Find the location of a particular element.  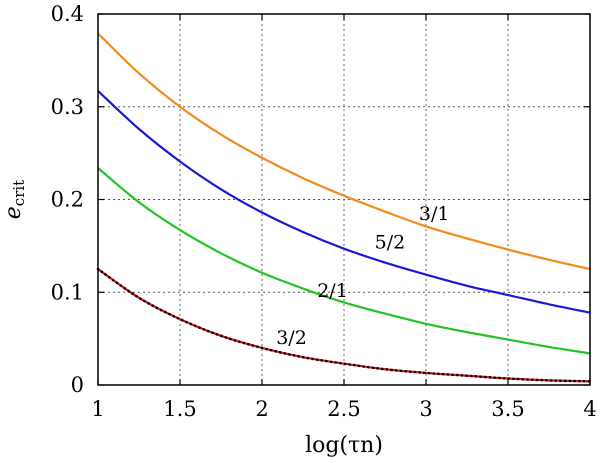

x-axis-title: log(τn) is located at coordinates (344, 445).